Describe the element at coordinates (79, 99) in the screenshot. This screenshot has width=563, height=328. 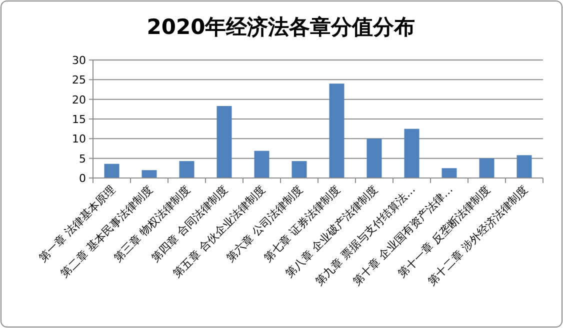
I see `y-tick-label: 20` at that location.